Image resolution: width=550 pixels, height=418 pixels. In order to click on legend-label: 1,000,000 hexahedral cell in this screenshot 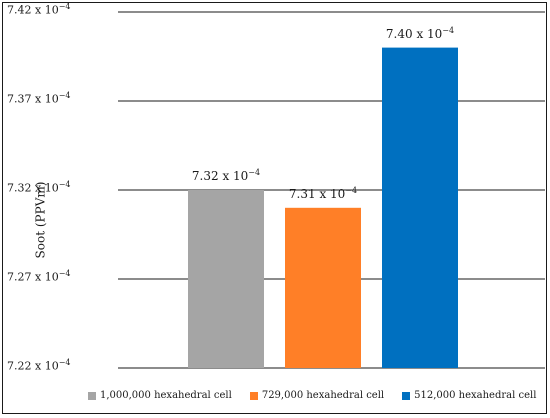, I will do `click(166, 395)`.